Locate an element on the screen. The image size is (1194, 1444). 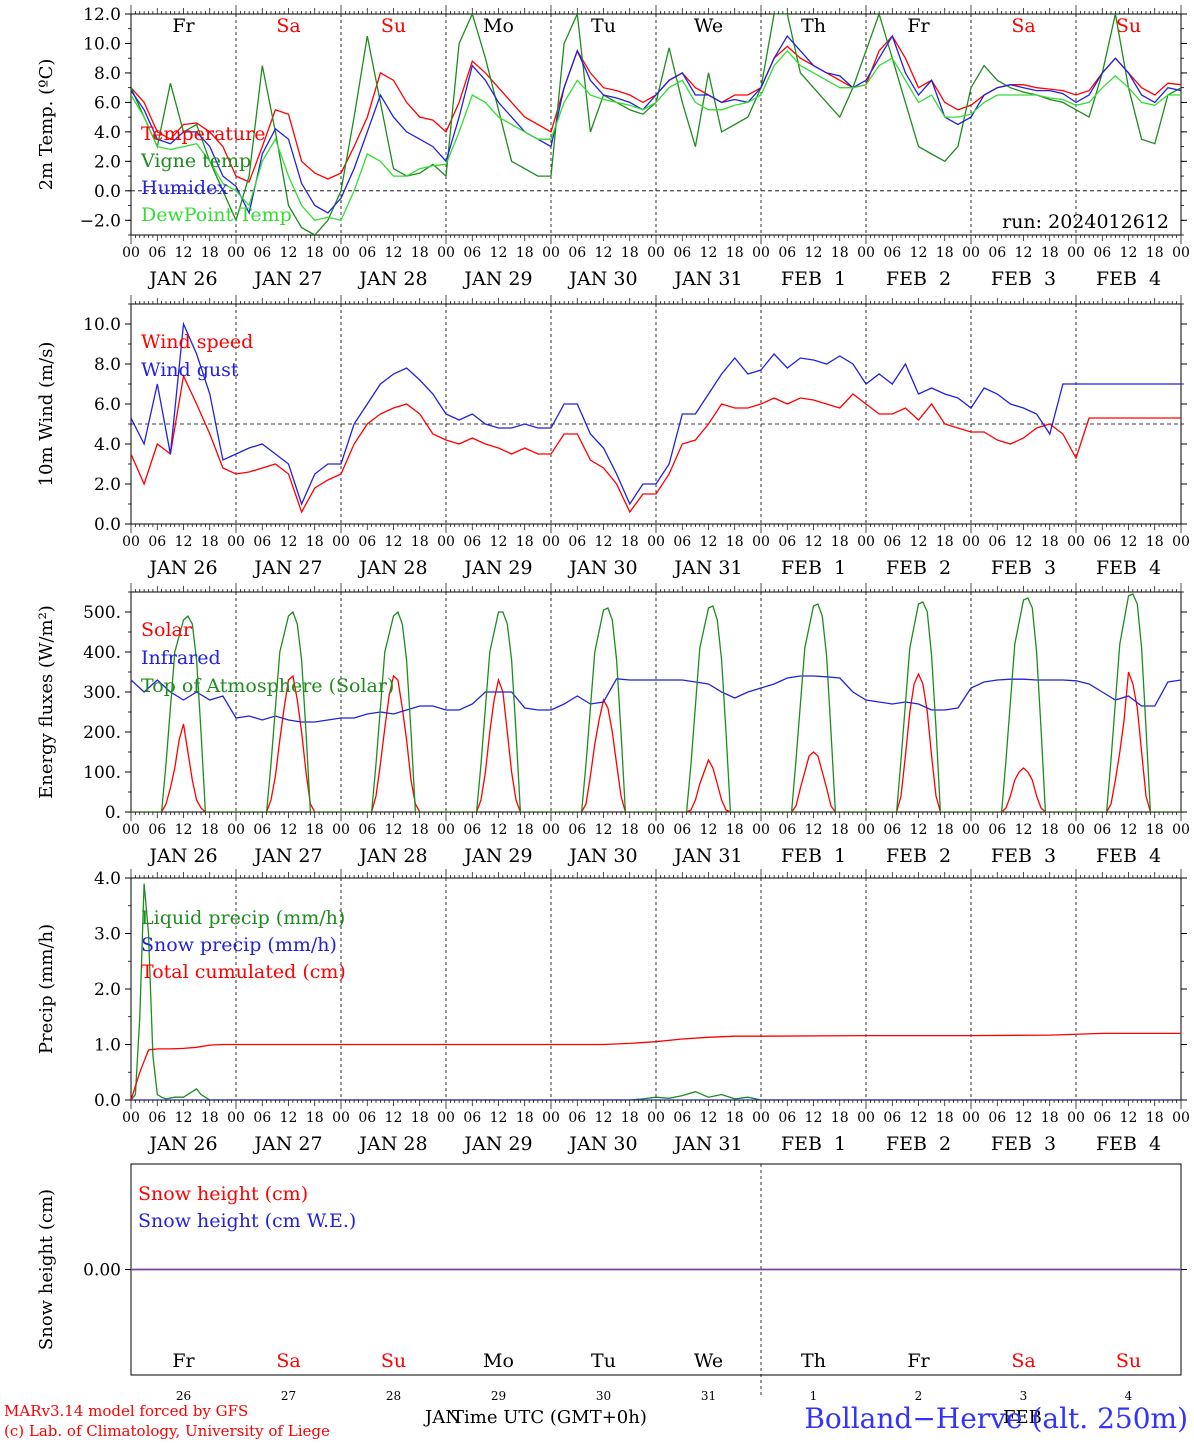
footer-feb-label: FEB is located at coordinates (1022, 1417).